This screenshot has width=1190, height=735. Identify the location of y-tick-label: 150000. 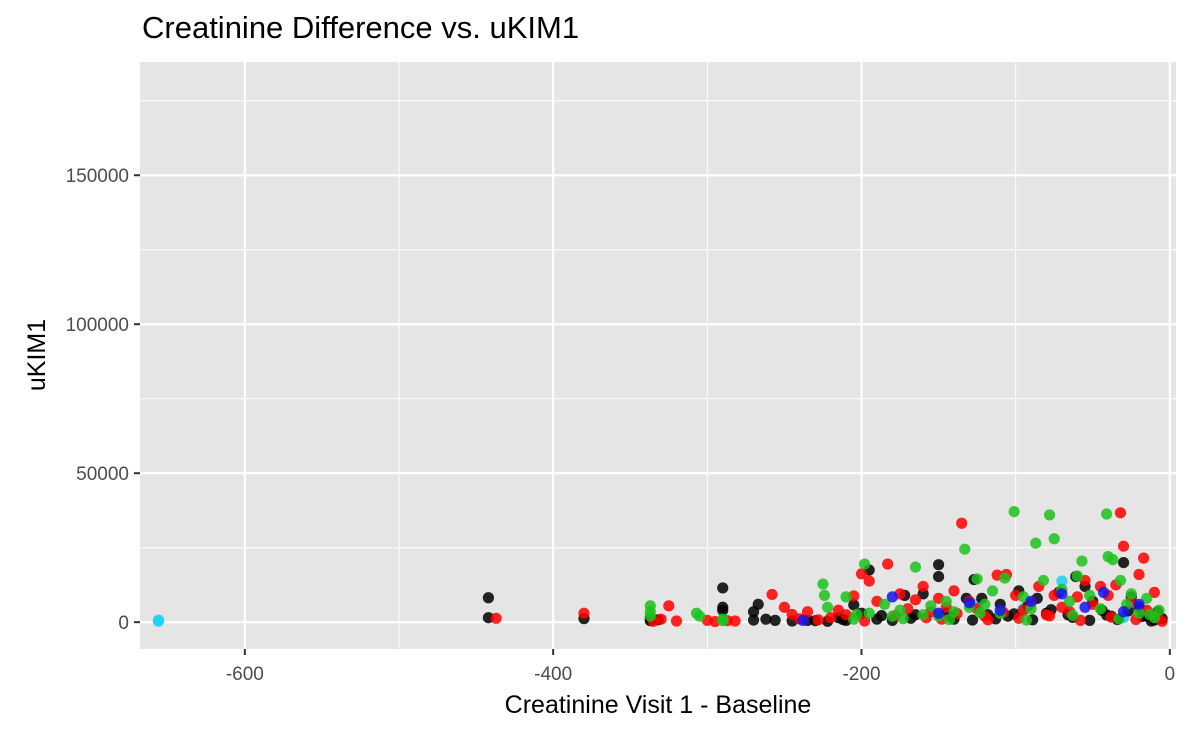
(97, 176).